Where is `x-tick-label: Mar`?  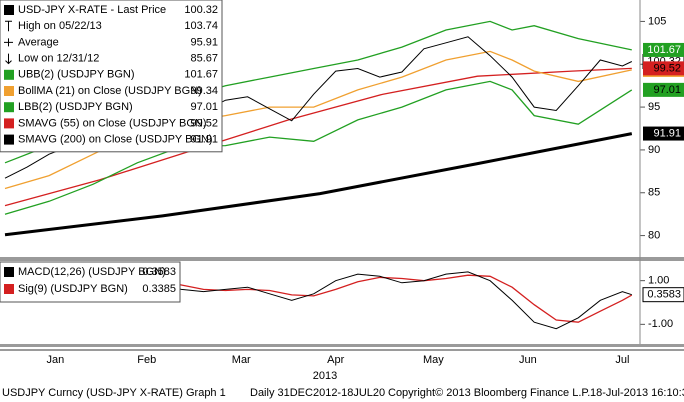 x-tick-label: Mar is located at coordinates (241, 360).